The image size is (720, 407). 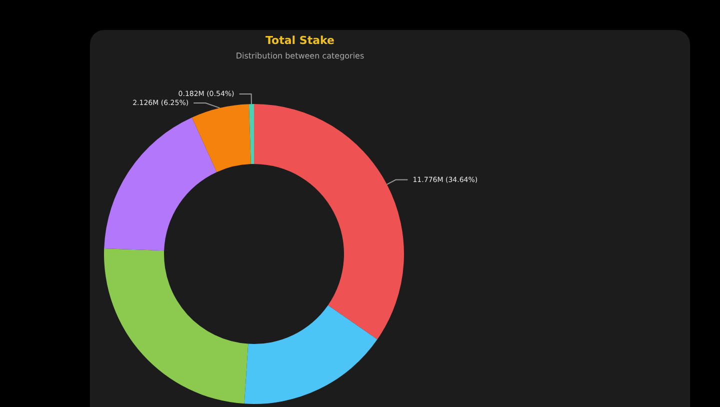 I want to click on chart-subtitle: Distribution between categories, so click(x=300, y=56).